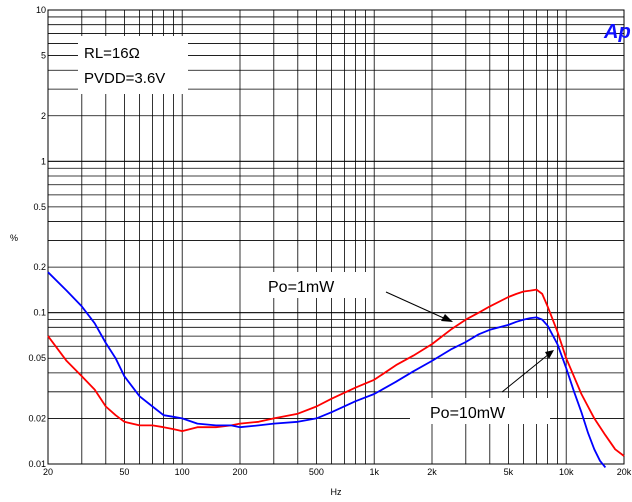  Describe the element at coordinates (336, 492) in the screenshot. I see `x-axis-label: Hz` at that location.